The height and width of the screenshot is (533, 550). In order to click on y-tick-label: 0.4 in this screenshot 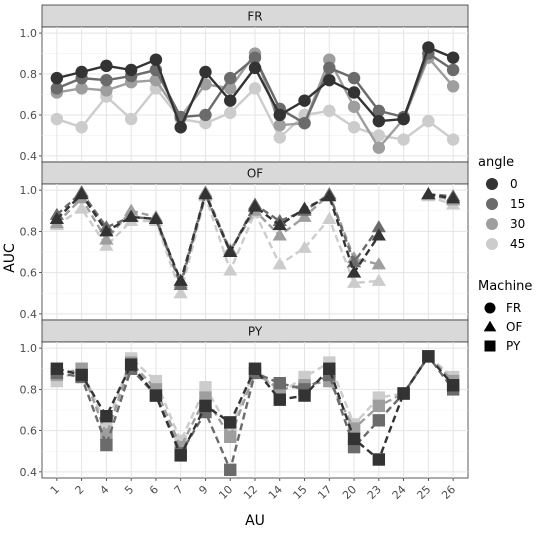, I will do `click(29, 472)`.